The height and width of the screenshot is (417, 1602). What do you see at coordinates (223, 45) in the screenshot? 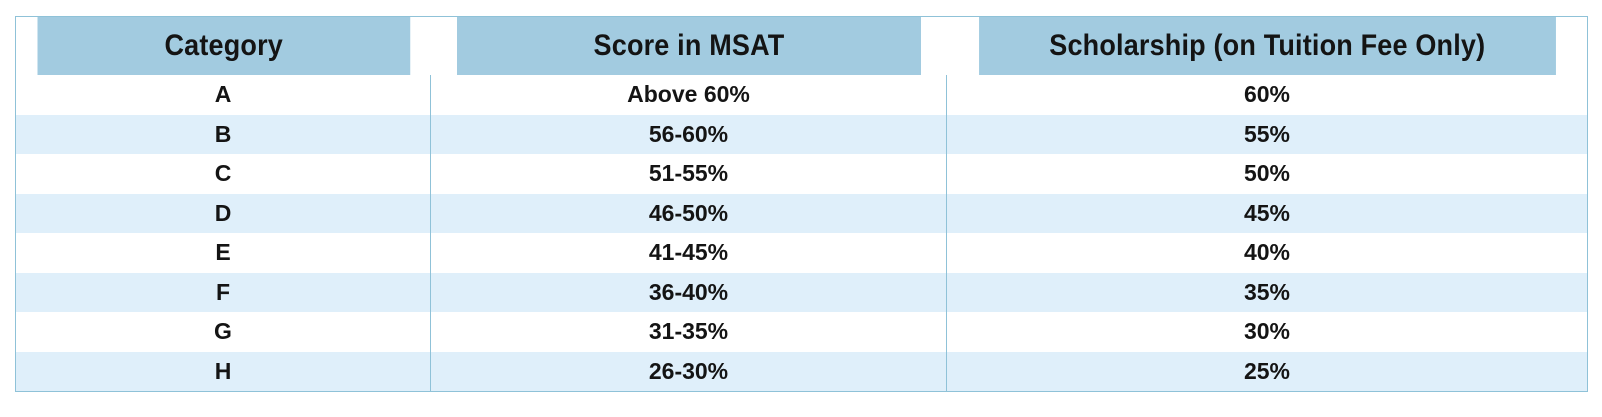
I see `header-category: Category` at bounding box center [223, 45].